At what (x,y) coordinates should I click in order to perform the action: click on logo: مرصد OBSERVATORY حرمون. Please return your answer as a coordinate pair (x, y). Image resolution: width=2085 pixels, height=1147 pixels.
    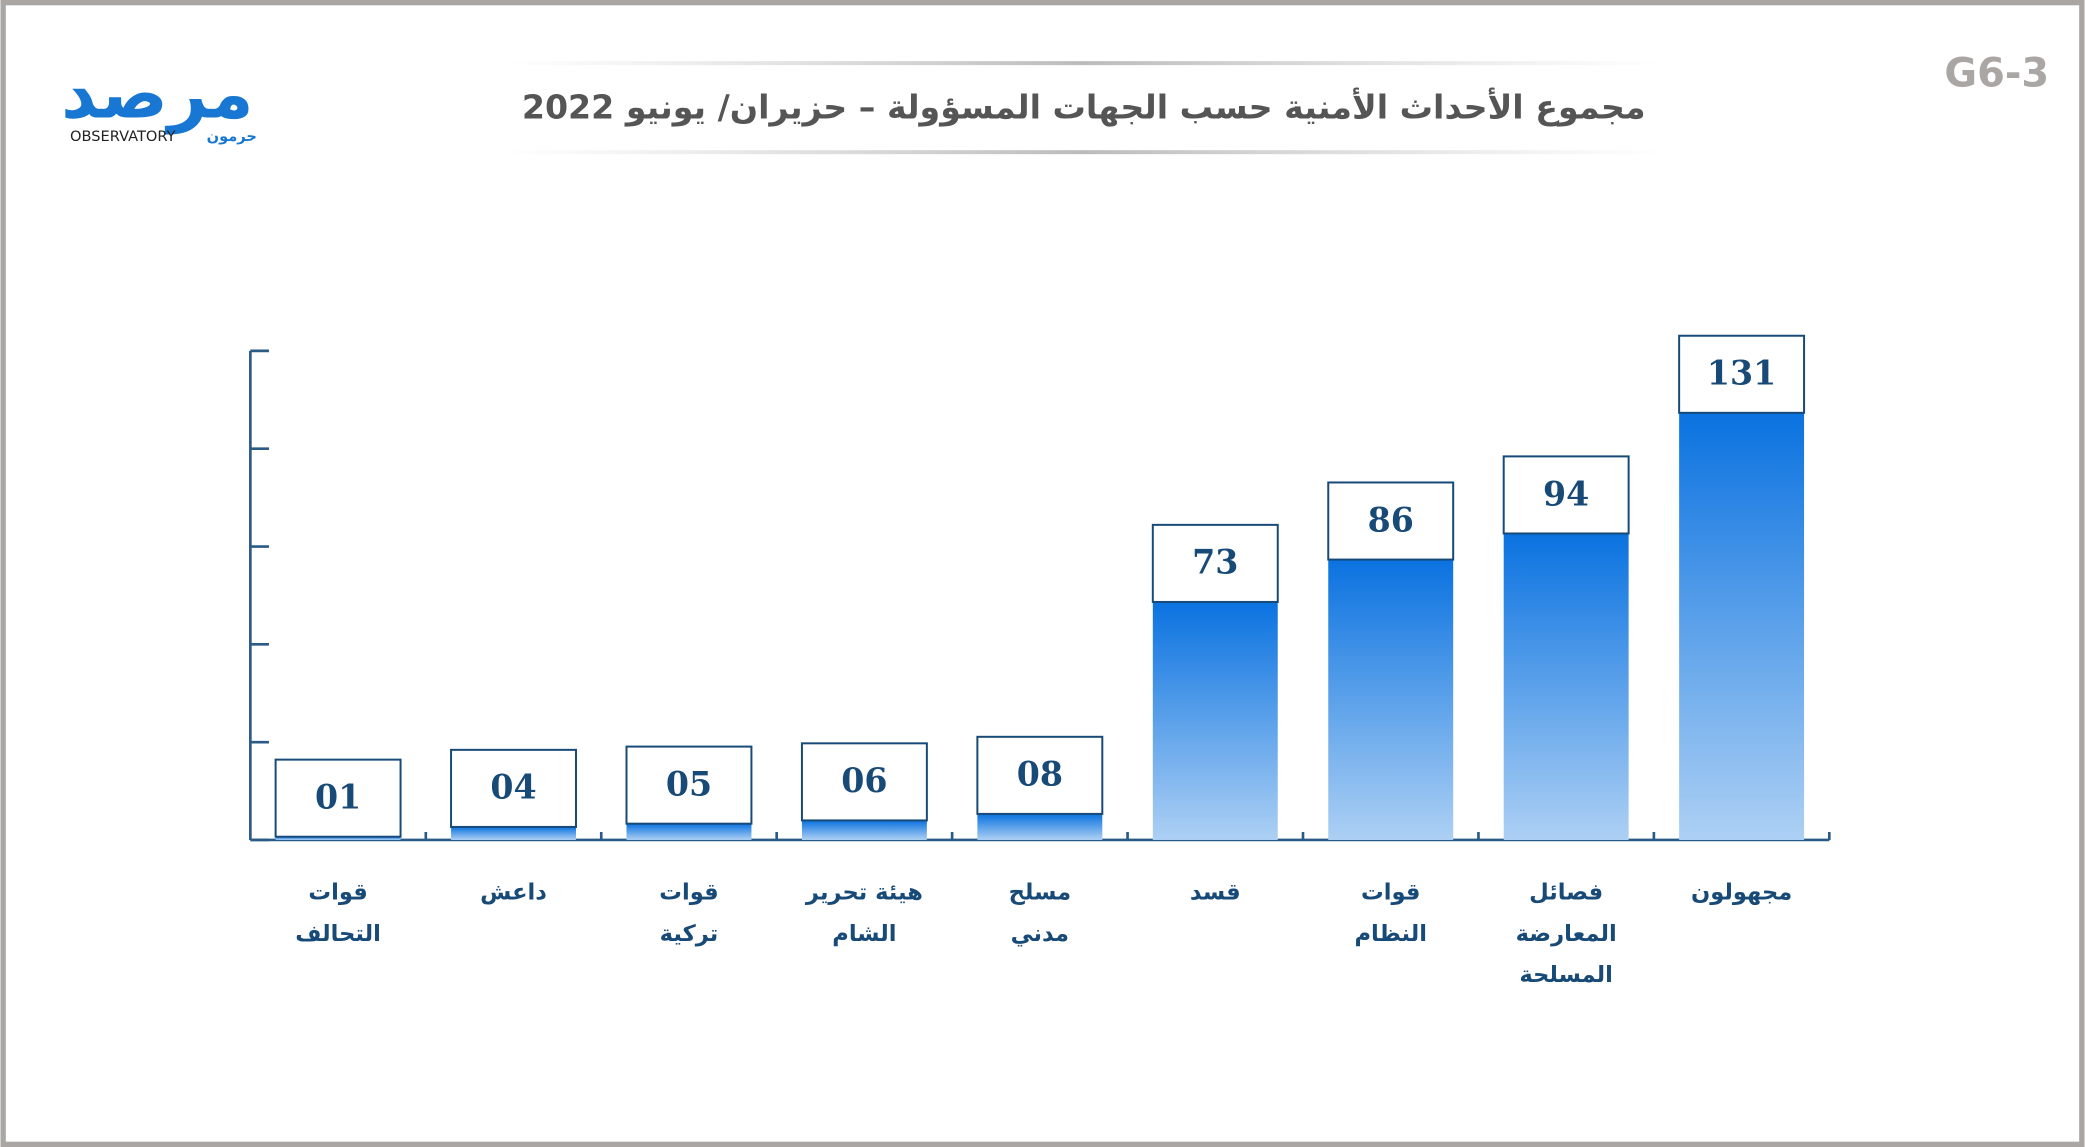
    Looking at the image, I should click on (159, 99).